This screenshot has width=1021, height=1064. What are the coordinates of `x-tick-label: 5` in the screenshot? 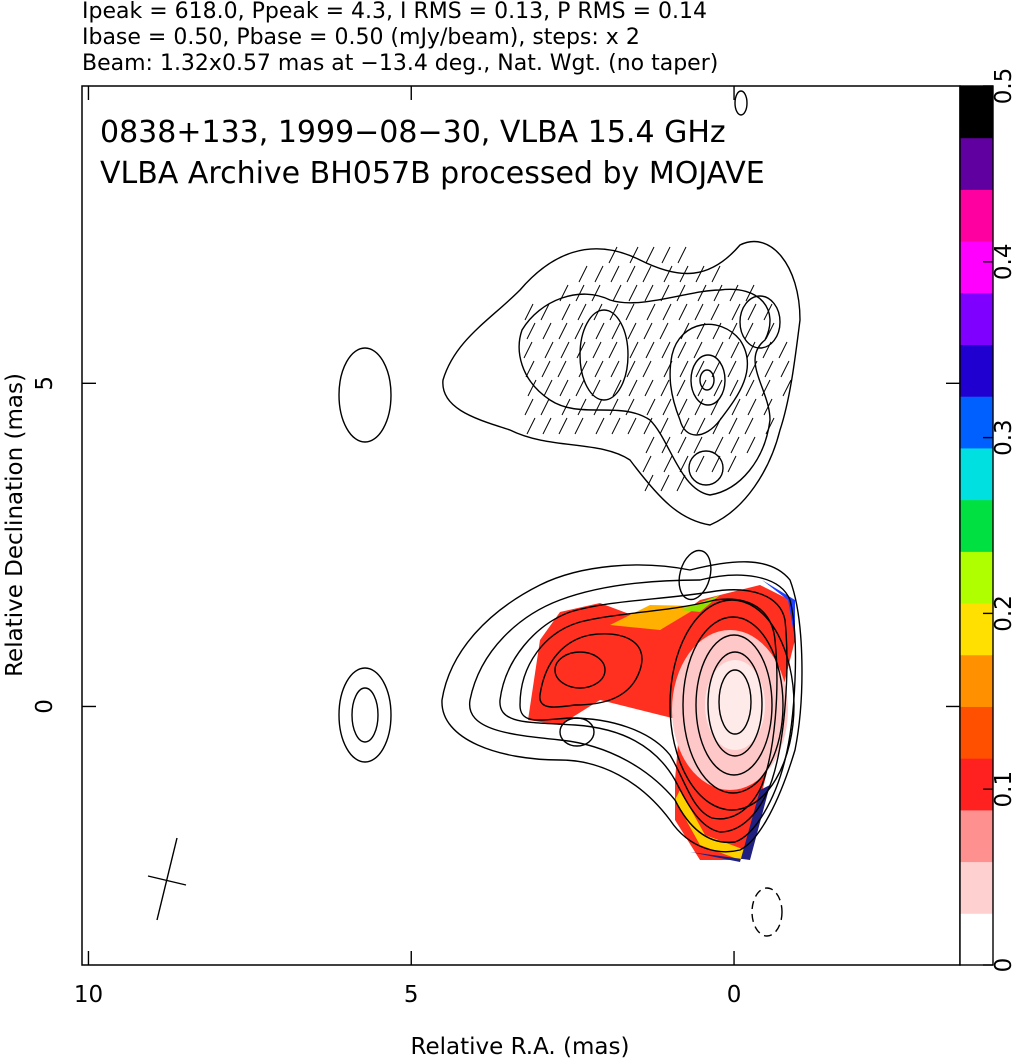 It's located at (411, 995).